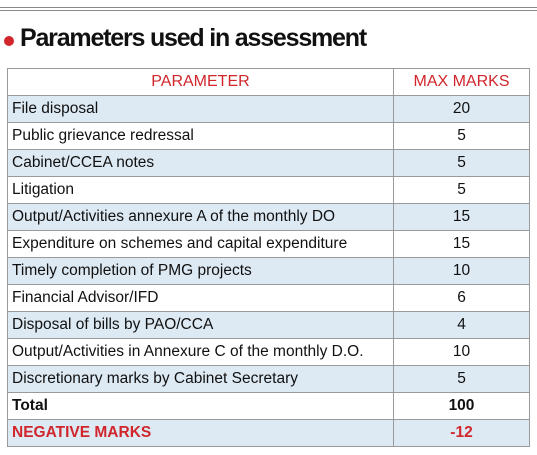 The image size is (537, 455). What do you see at coordinates (200, 82) in the screenshot?
I see `column-header-parameter: PARAMETER` at bounding box center [200, 82].